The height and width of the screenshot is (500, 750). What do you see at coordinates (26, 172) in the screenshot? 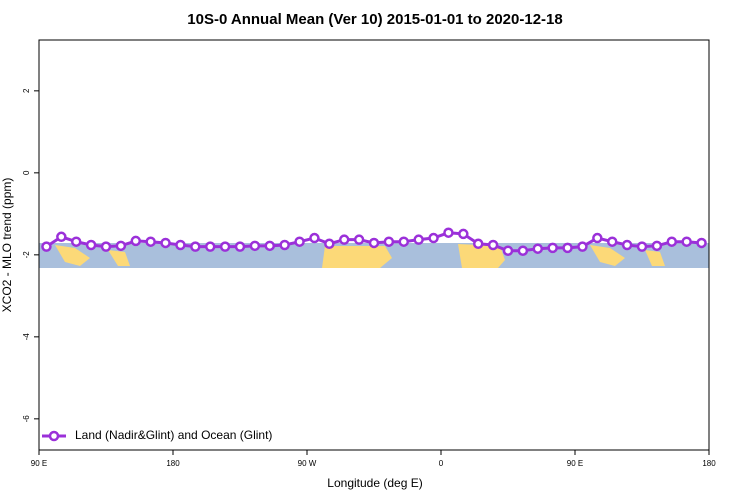
I see `y-tick-label: 0` at bounding box center [26, 172].